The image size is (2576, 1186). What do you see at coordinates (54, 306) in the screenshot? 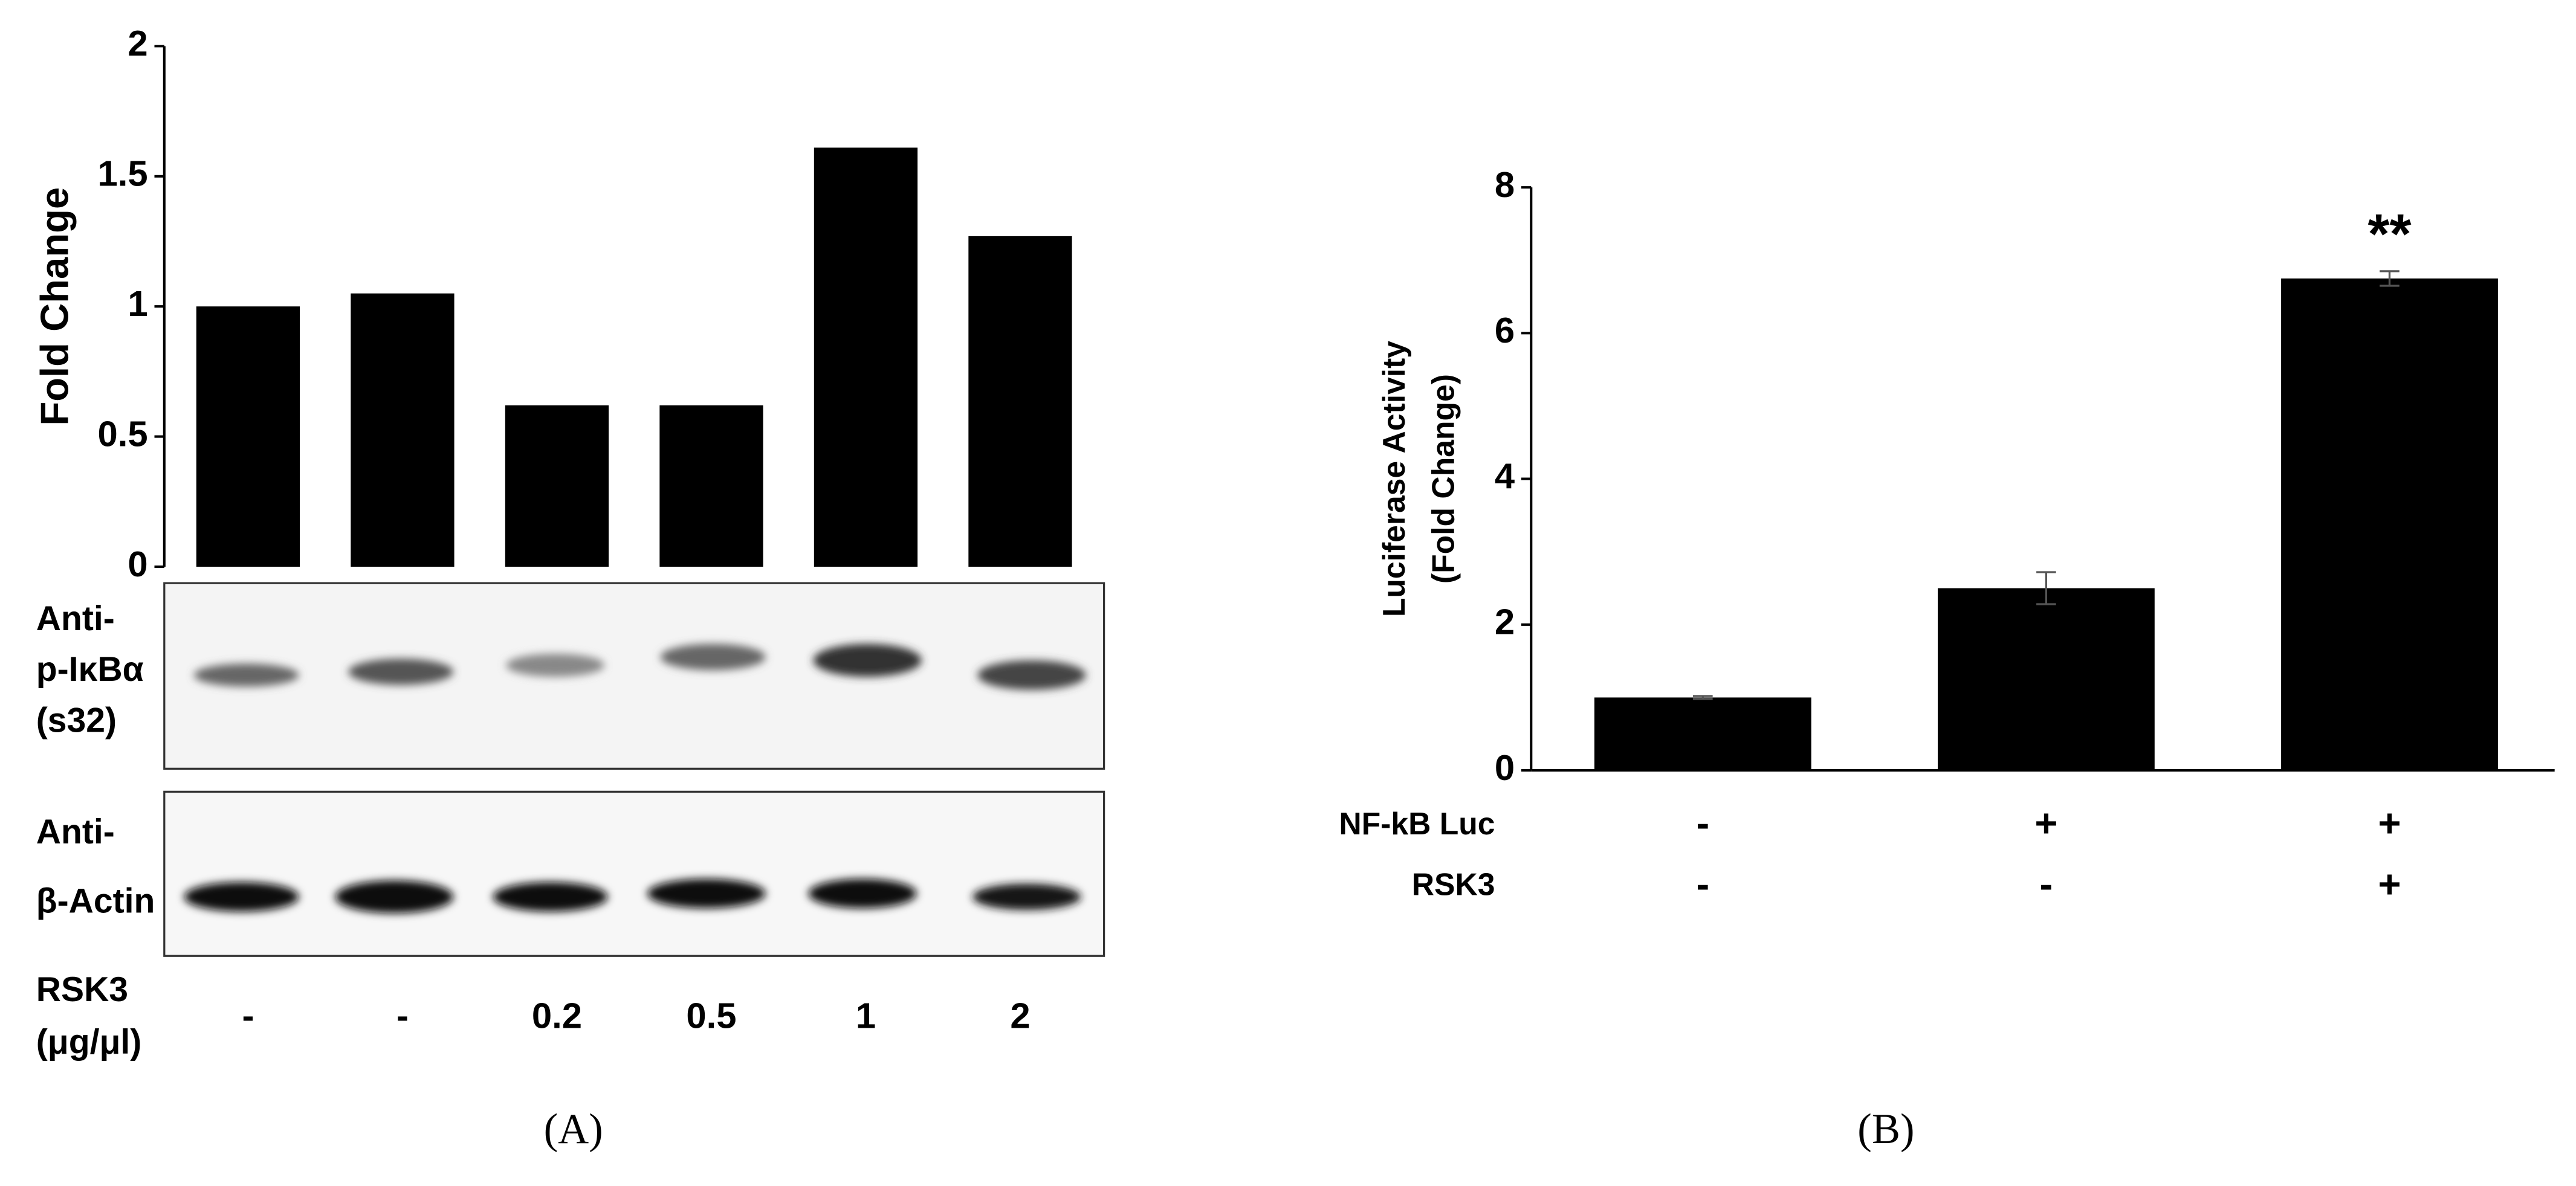
I see `y-axis-label: Fold Change` at bounding box center [54, 306].